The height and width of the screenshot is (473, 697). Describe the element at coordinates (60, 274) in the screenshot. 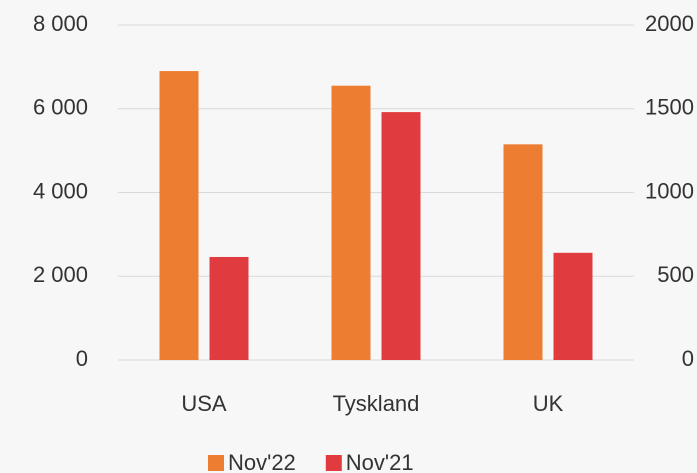

I see `y-tick-label: 2 000` at that location.